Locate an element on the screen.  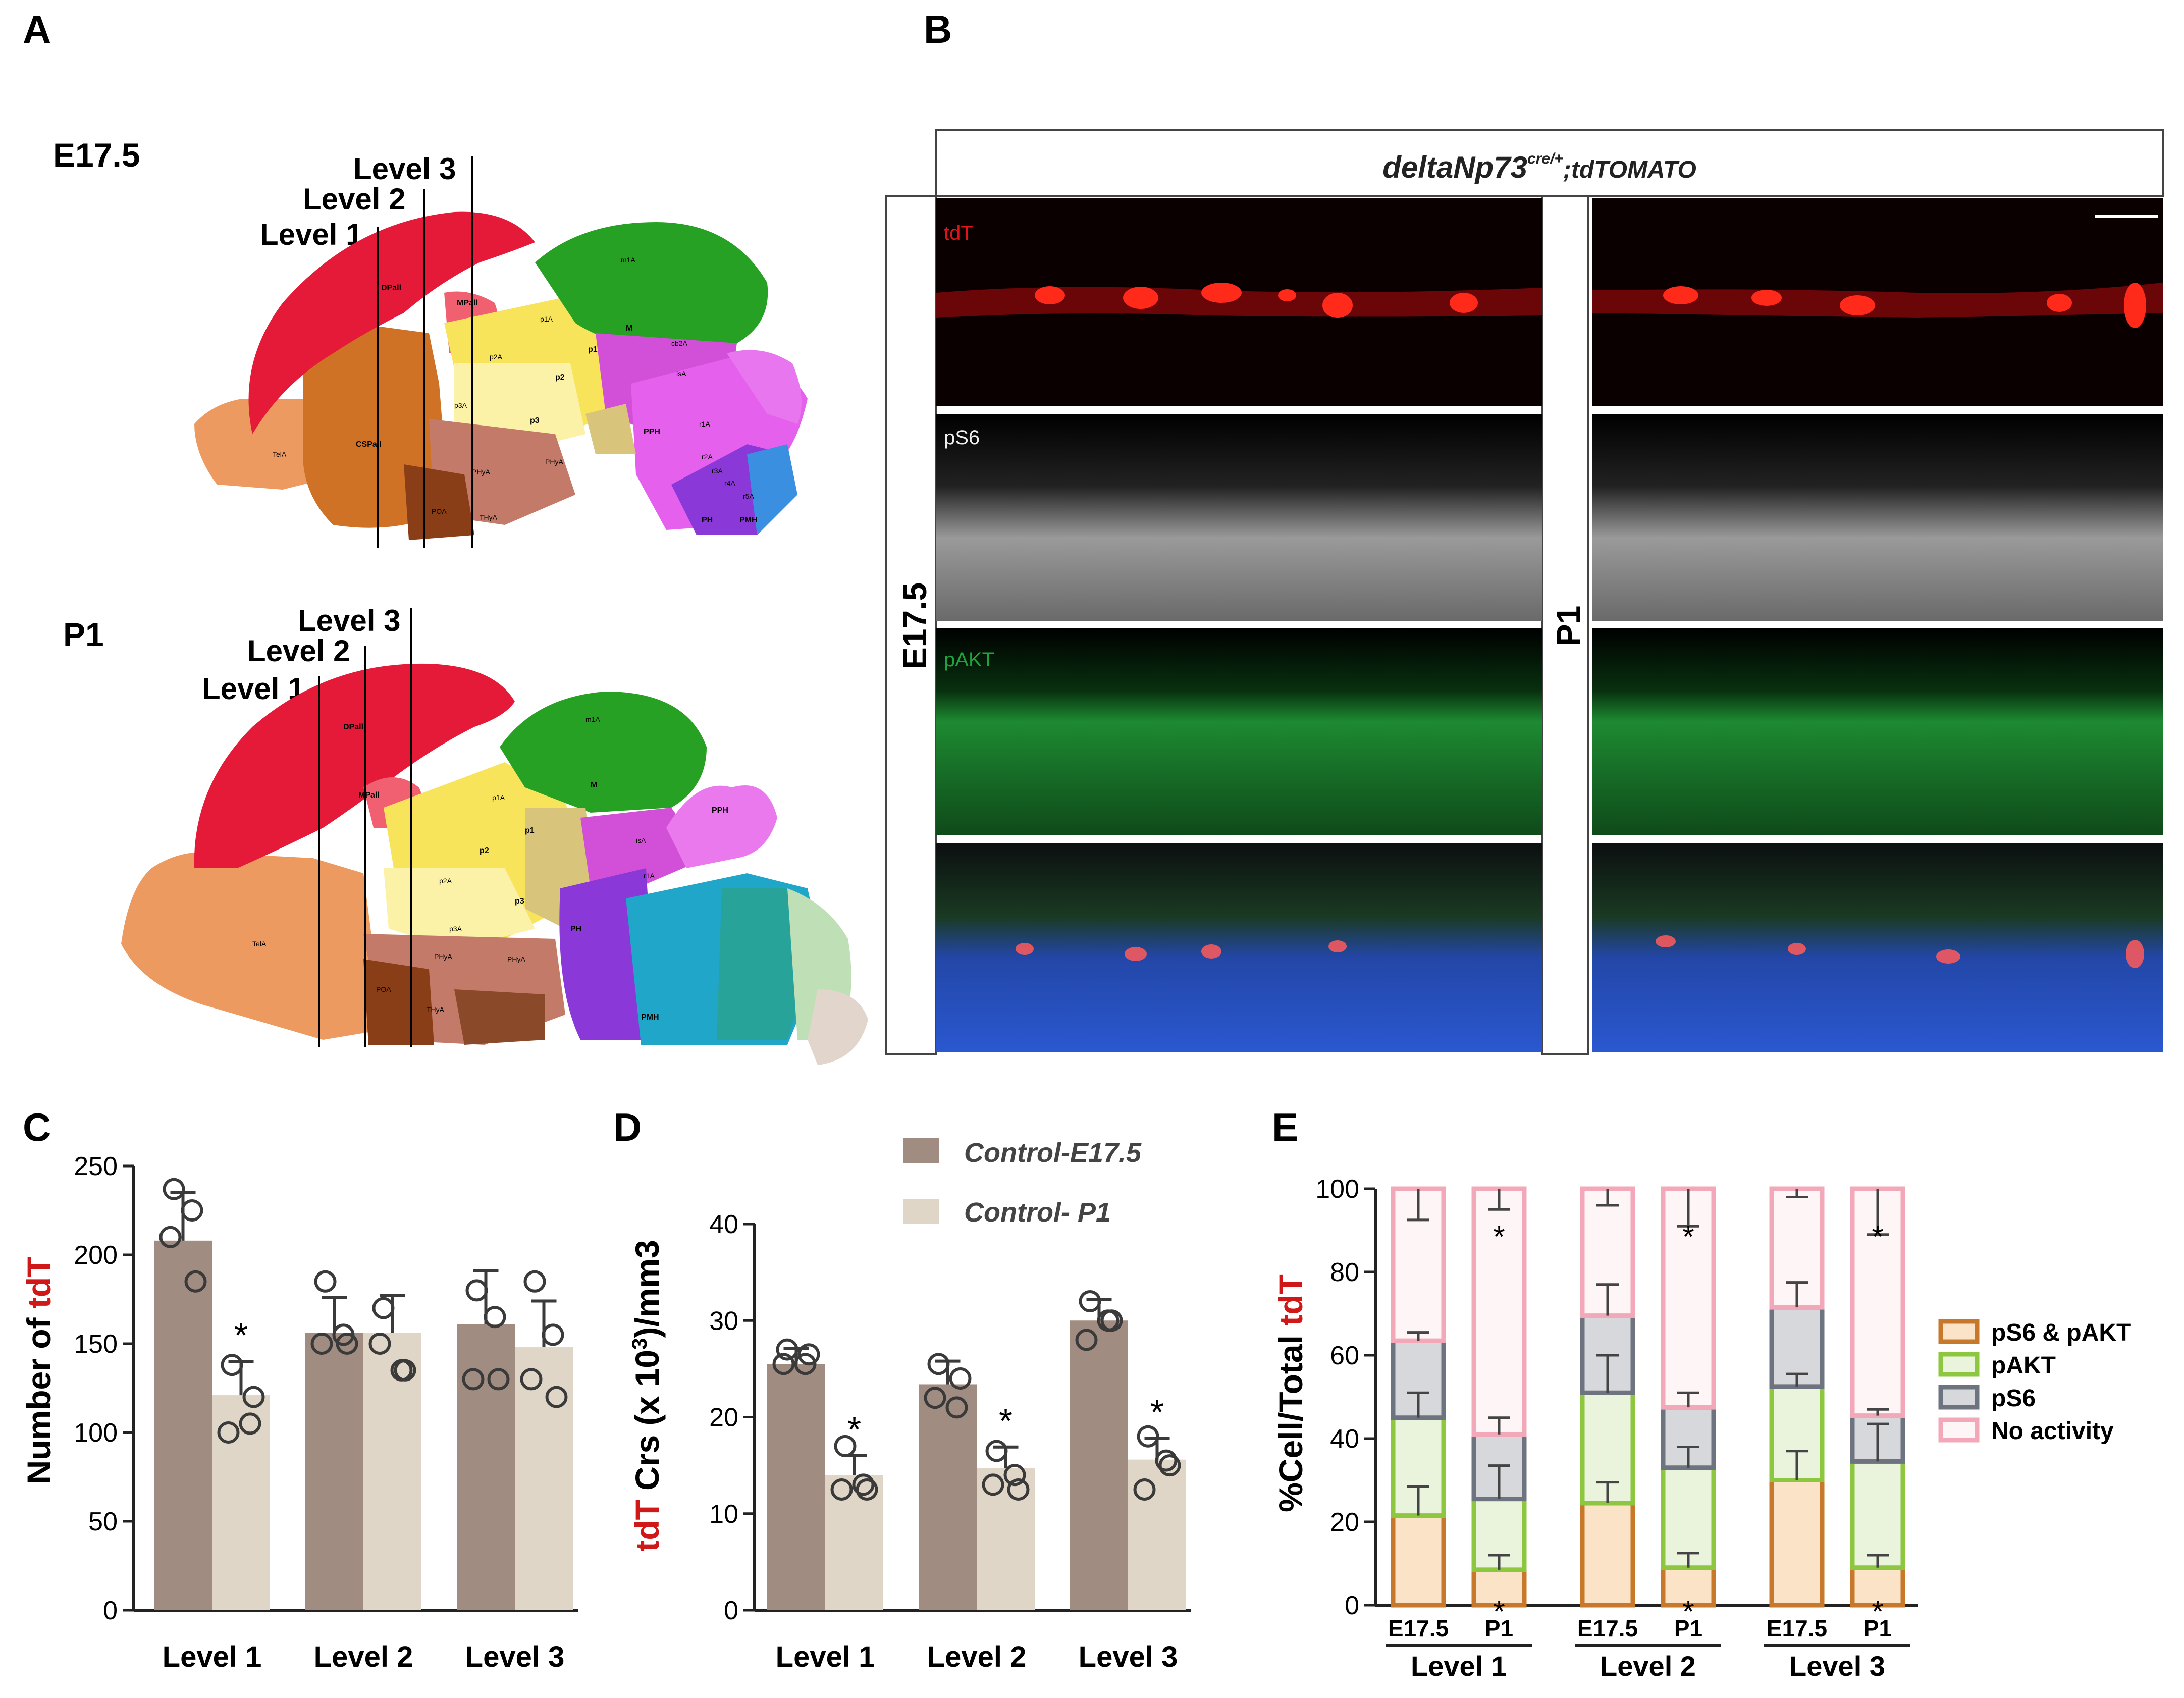
e175-level3-label: Level 3 is located at coordinates (404, 169).